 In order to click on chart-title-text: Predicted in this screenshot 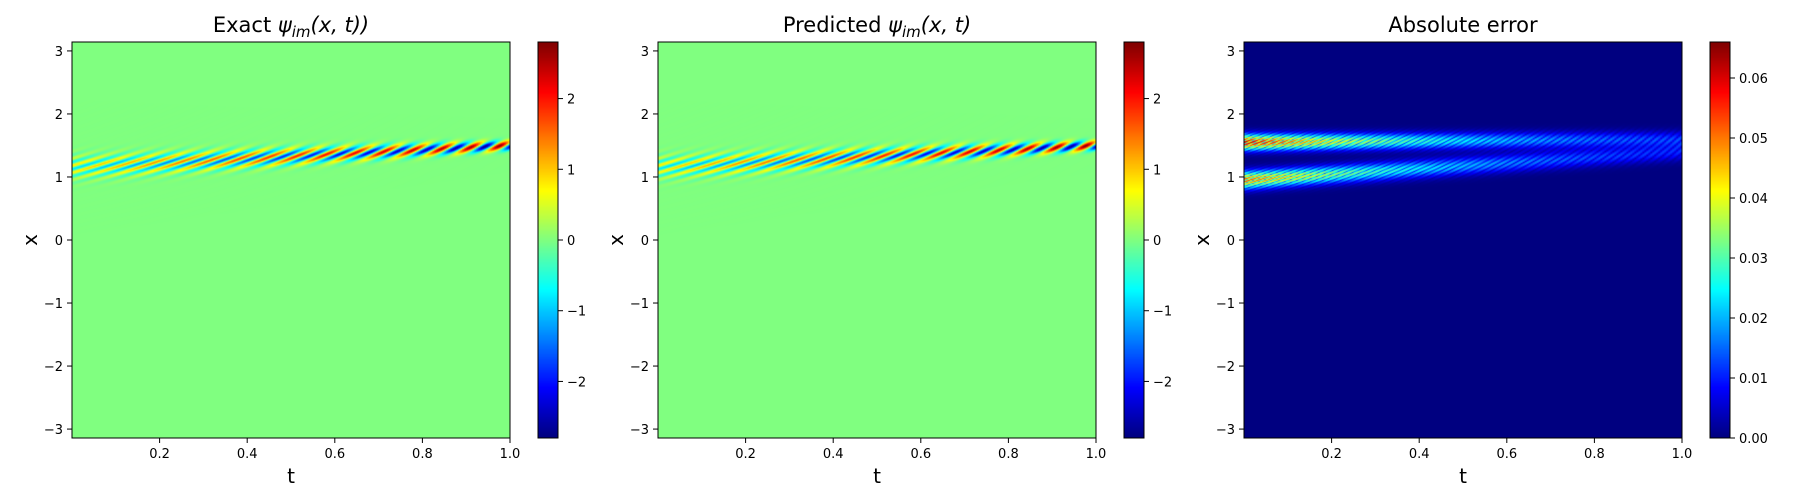, I will do `click(835, 25)`.